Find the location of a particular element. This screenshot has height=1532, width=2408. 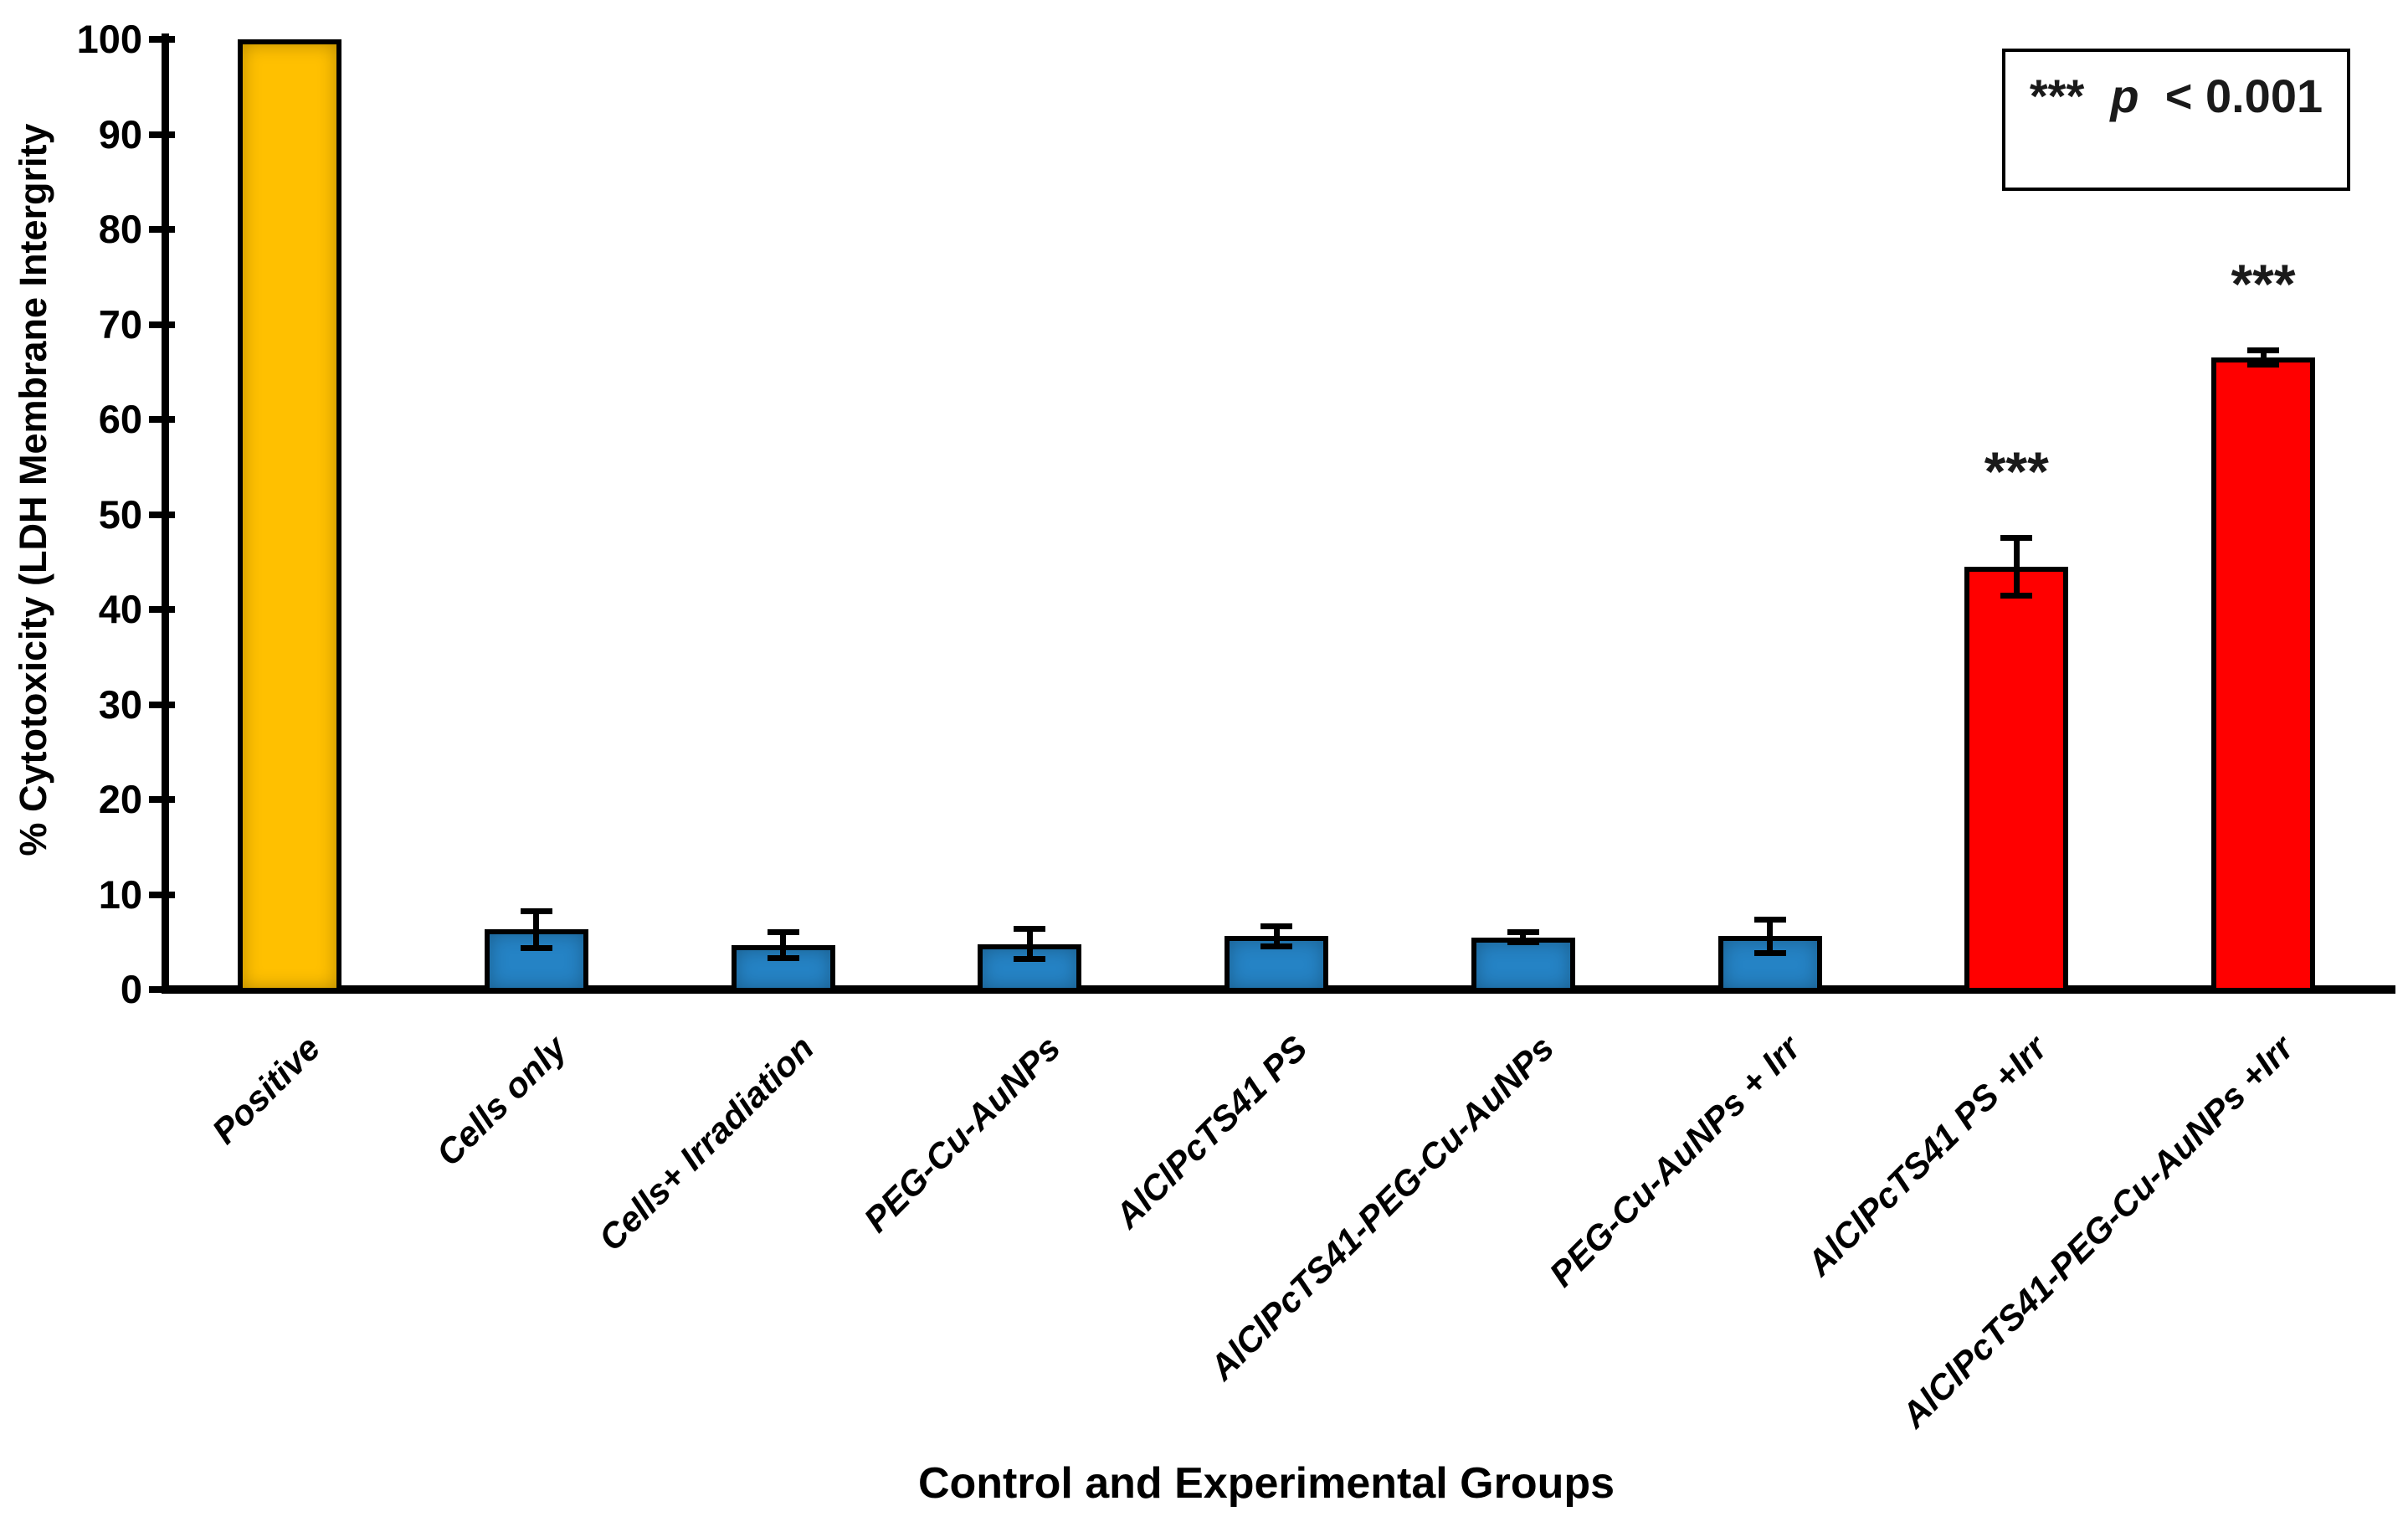

legend-stars: *** is located at coordinates (2057, 95).